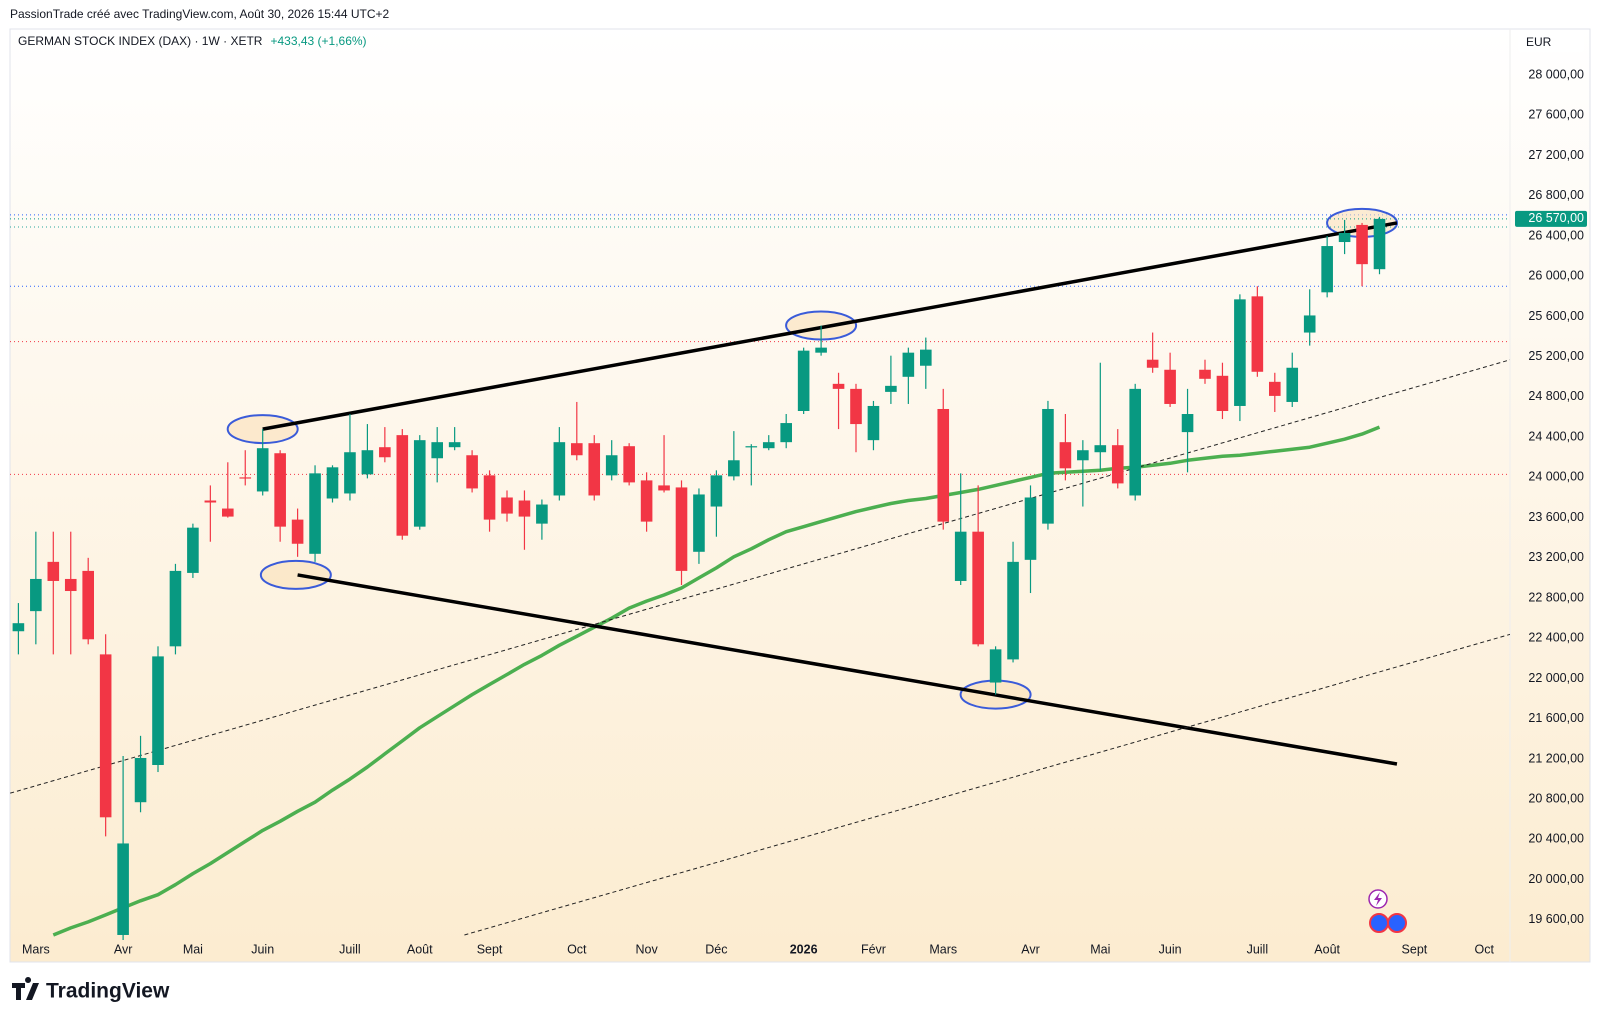 The height and width of the screenshot is (1021, 1600). I want to click on x-tick-label: Févr, so click(873, 949).